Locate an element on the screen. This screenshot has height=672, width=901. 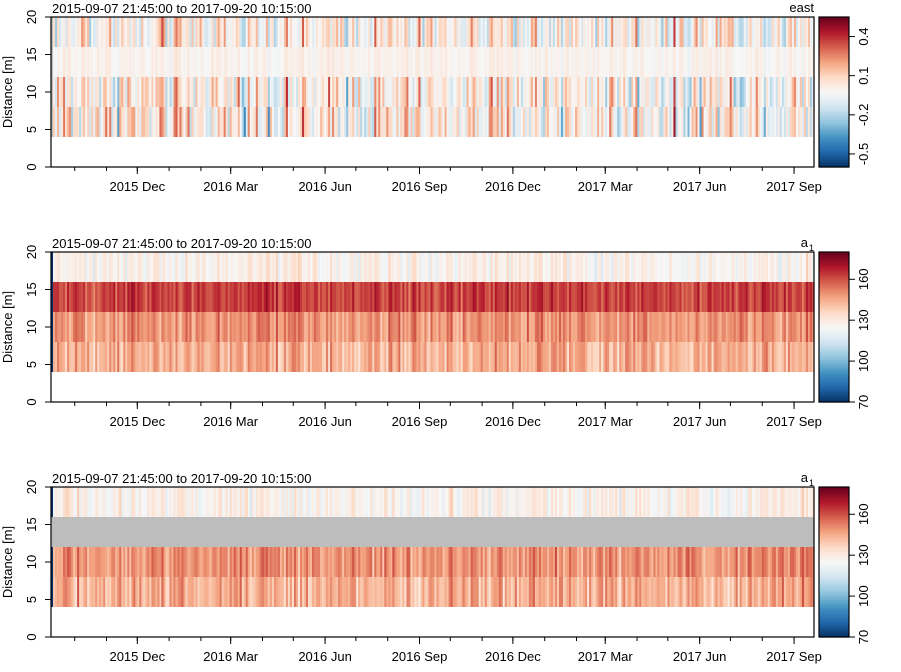
colorbar-tick-label: 100 is located at coordinates (863, 361).